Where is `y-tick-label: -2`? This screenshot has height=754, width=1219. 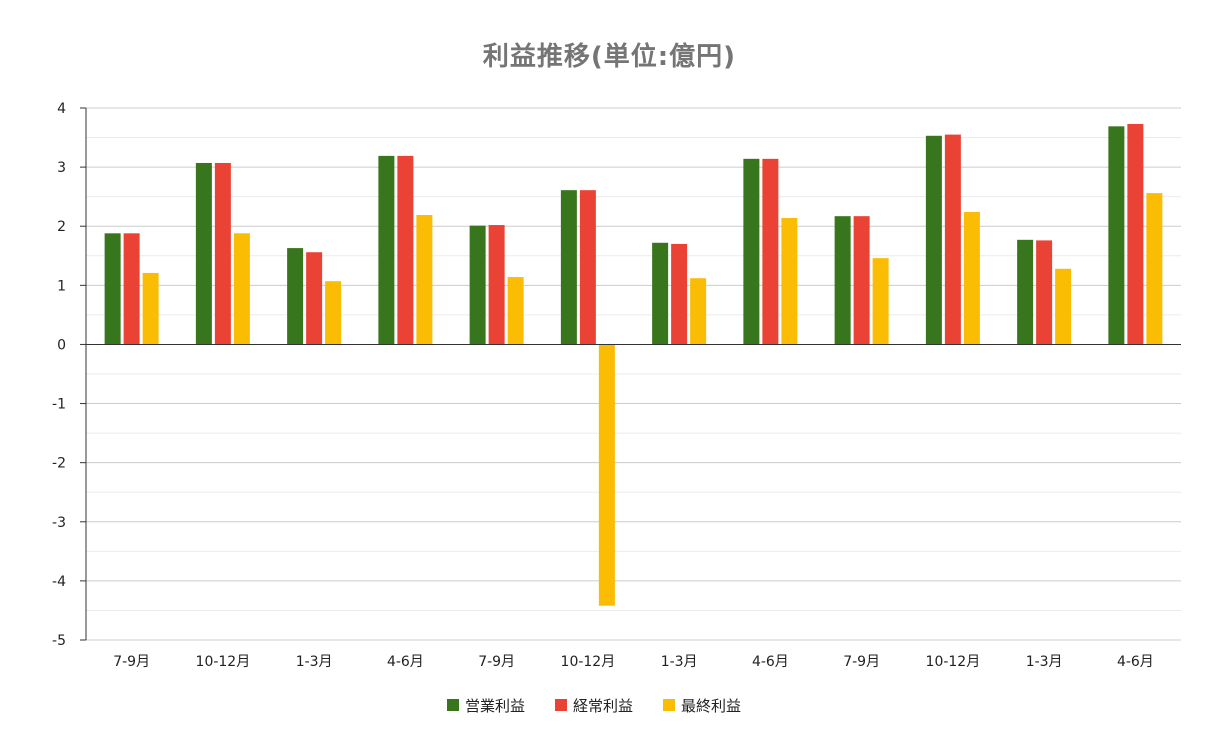 y-tick-label: -2 is located at coordinates (59, 464).